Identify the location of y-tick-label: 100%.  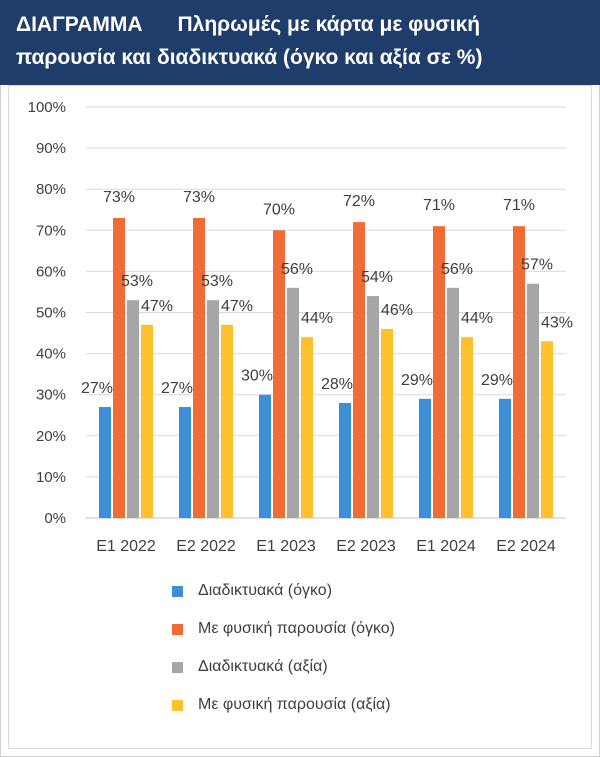
(47, 107).